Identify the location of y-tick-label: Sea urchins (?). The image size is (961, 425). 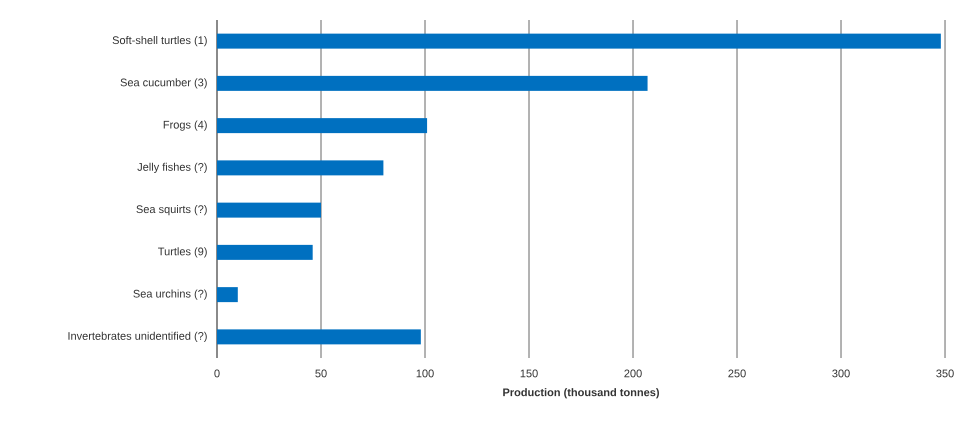
(170, 295).